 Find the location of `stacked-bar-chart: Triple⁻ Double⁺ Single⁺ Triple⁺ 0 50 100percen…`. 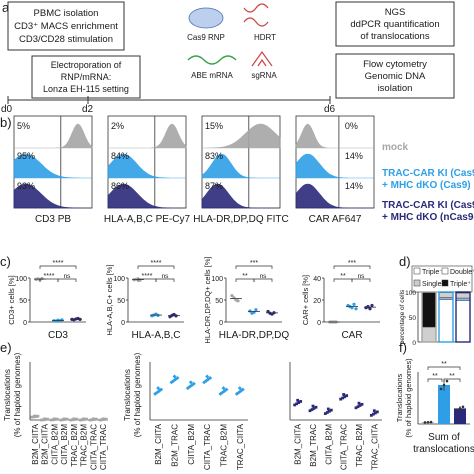

stacked-bar-chart: Triple⁻ Double⁺ Single⁺ Triple⁺ 0 50 100percen… is located at coordinates (436, 306).